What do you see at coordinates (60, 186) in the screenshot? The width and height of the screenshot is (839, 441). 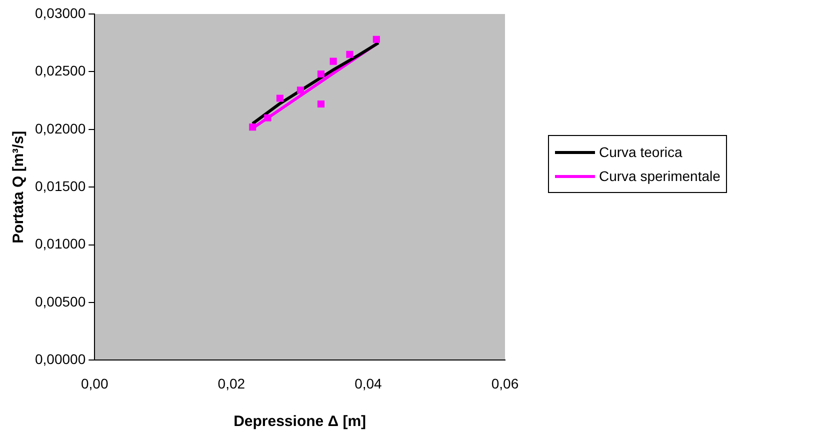 I see `y-tick-label: 0,01500` at bounding box center [60, 186].